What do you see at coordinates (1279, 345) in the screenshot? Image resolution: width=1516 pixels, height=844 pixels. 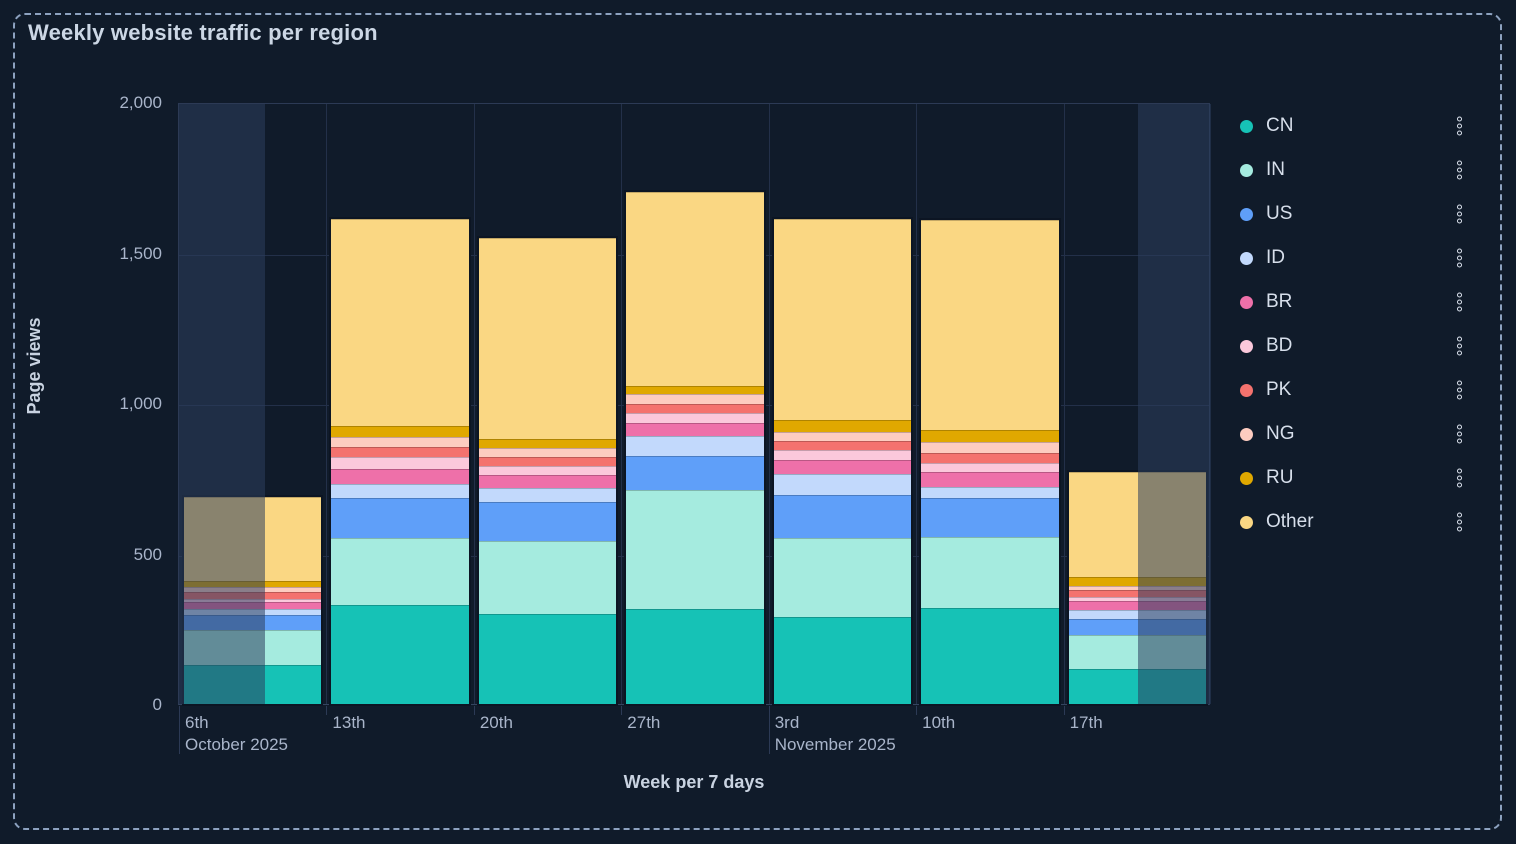 I see `legend-item-label: BD` at bounding box center [1279, 345].